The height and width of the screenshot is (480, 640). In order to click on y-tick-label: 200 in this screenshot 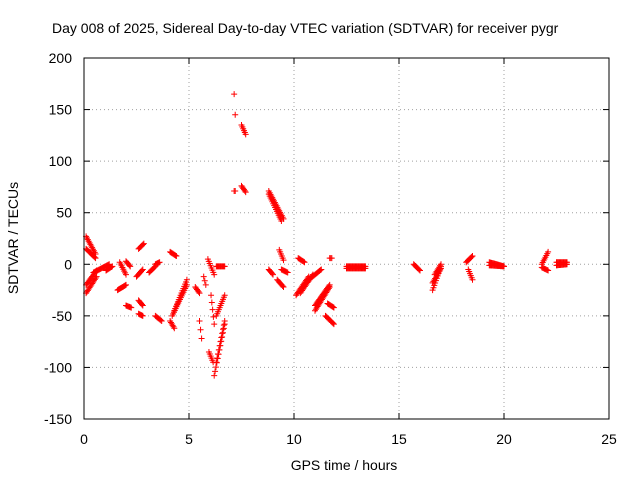, I will do `click(61, 58)`.